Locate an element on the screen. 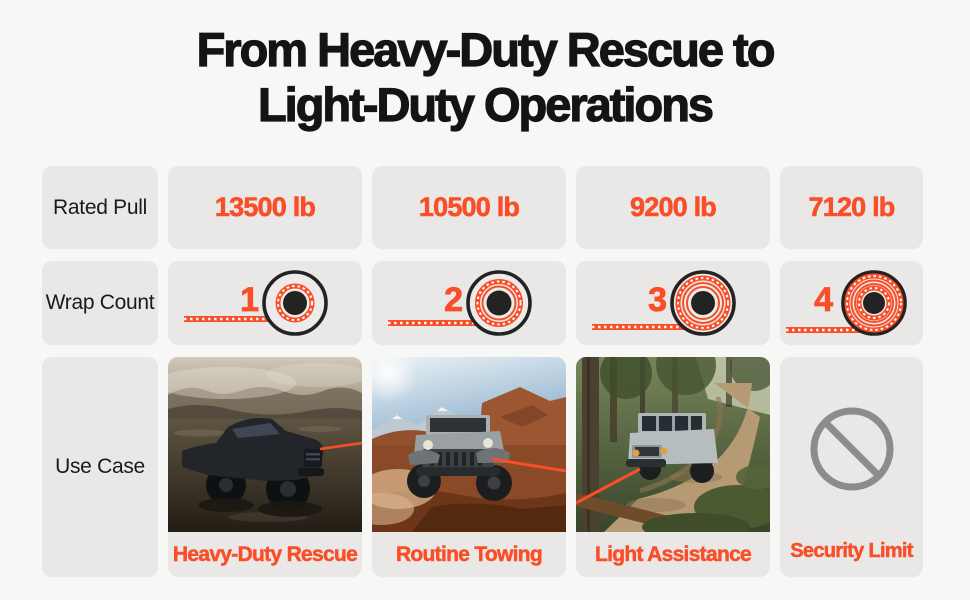  rated-pull-value-1-text: 13500 lb is located at coordinates (265, 207).